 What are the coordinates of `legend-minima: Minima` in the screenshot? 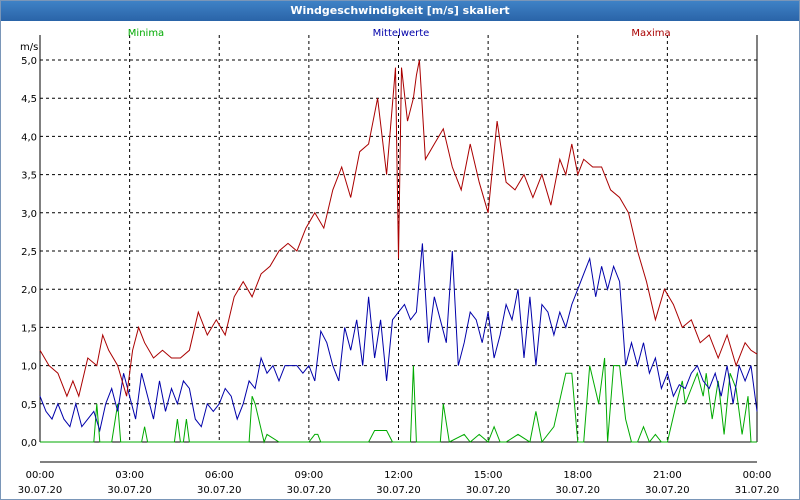 It's located at (146, 33).